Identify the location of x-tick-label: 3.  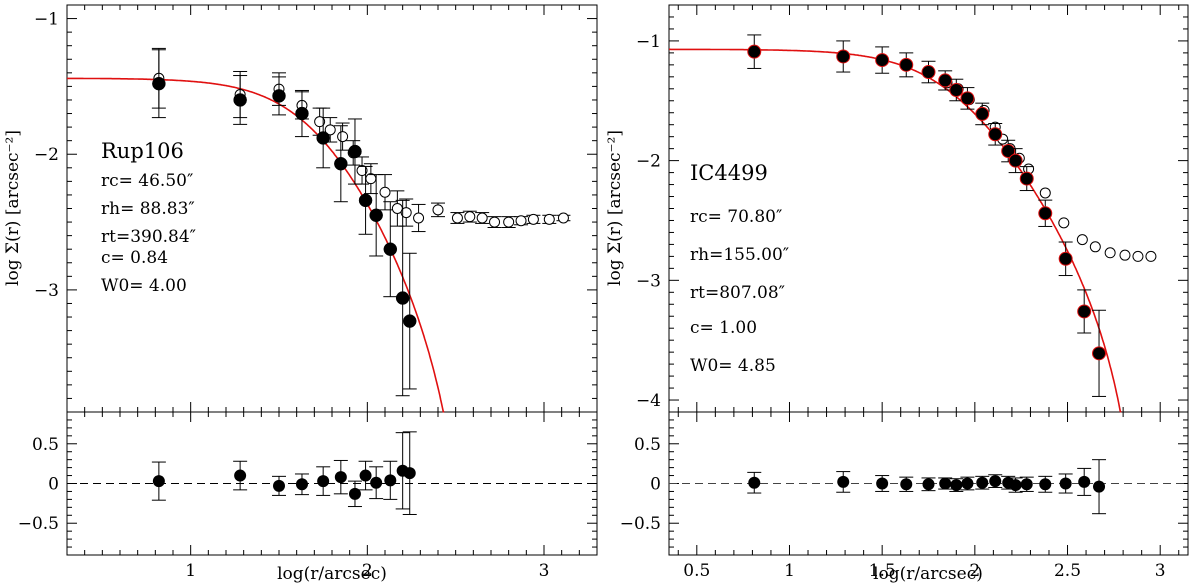
(544, 571).